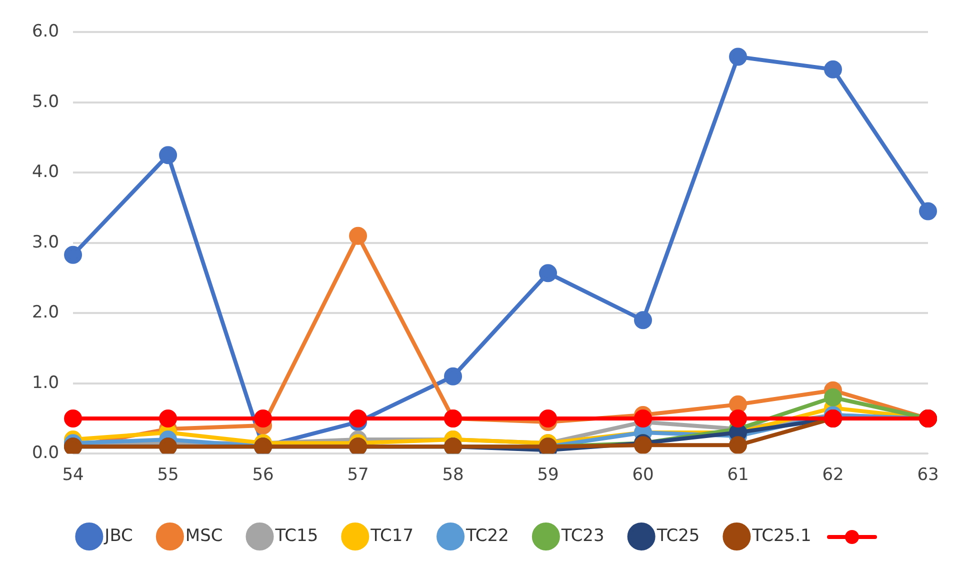 This screenshot has height=573, width=966. I want to click on y-tick-label: 0.0, so click(46, 453).